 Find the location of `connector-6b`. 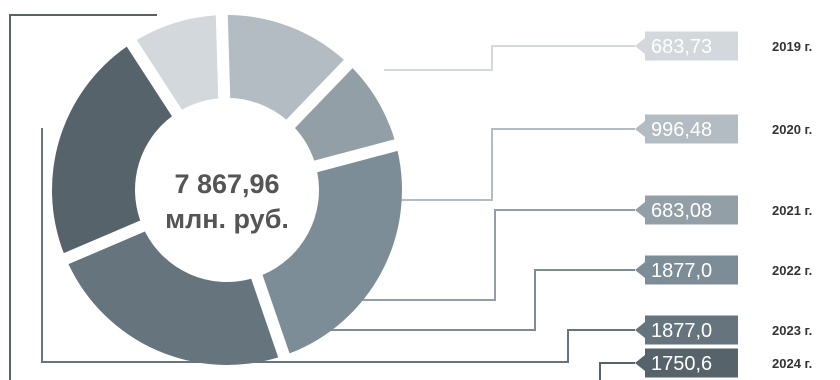

connector-6b is located at coordinates (617, 371).